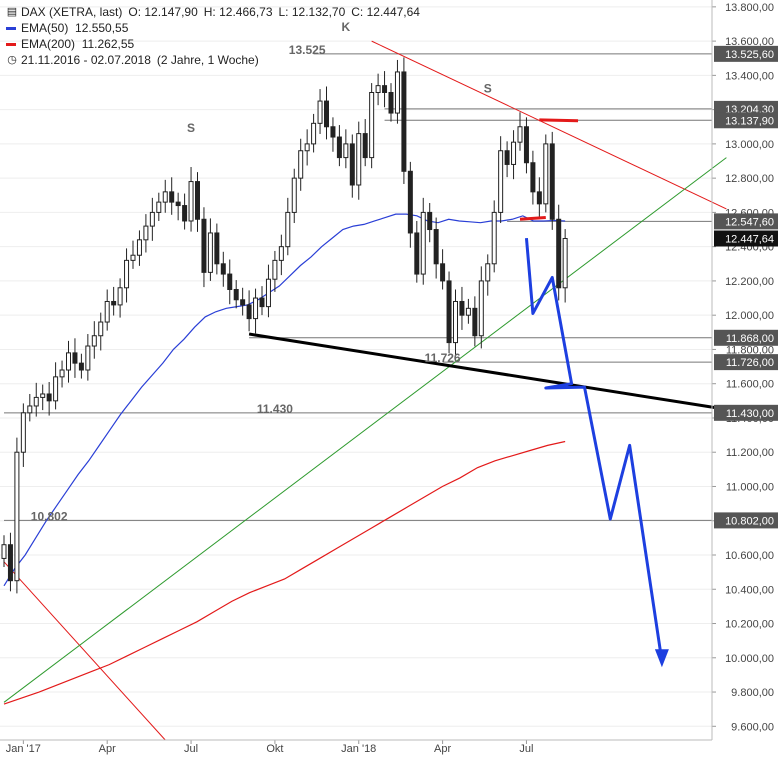 This screenshot has width=780, height=759. What do you see at coordinates (749, 222) in the screenshot?
I see `price-label-text: 12.547,60` at bounding box center [749, 222].